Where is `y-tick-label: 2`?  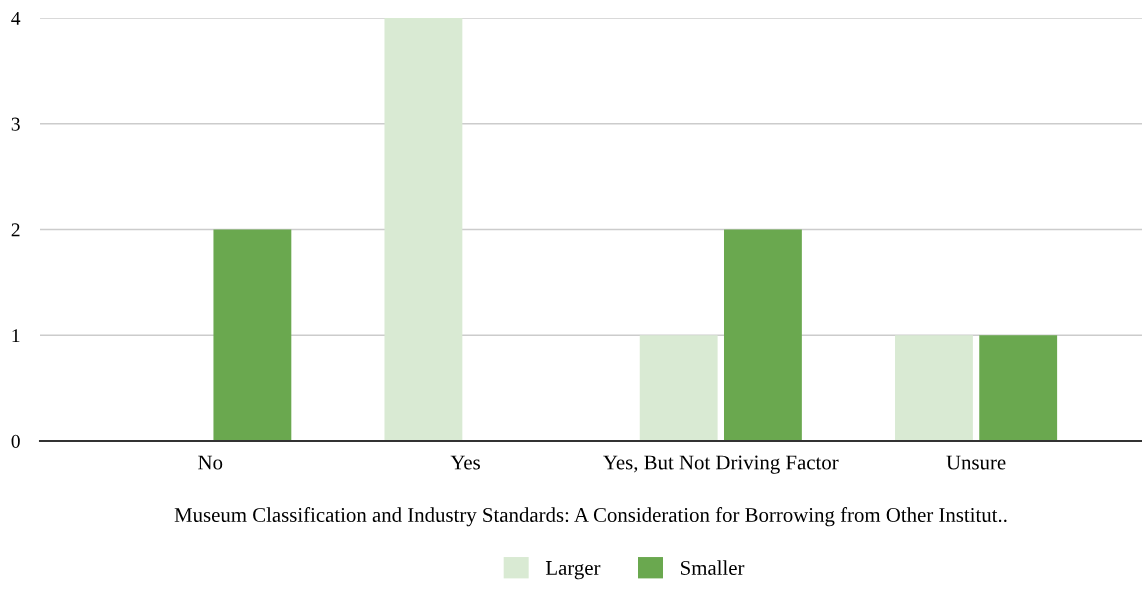 y-tick-label: 2 is located at coordinates (15, 230).